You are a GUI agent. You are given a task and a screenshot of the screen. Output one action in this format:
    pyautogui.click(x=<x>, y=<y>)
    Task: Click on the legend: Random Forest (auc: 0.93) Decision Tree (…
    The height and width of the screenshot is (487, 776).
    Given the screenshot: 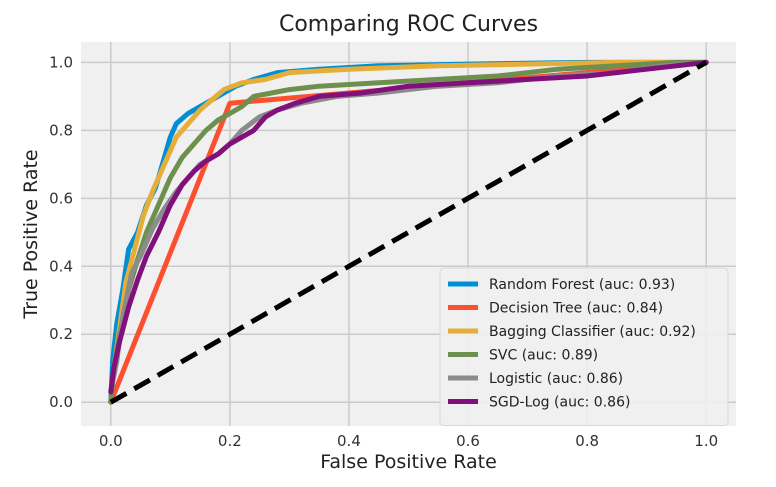 What is the action you would take?
    pyautogui.click(x=584, y=346)
    